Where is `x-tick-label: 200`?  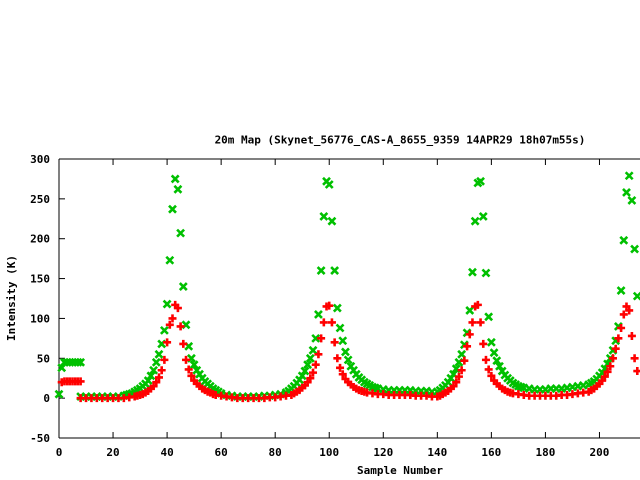
x-tick-label: 200 is located at coordinates (600, 452).